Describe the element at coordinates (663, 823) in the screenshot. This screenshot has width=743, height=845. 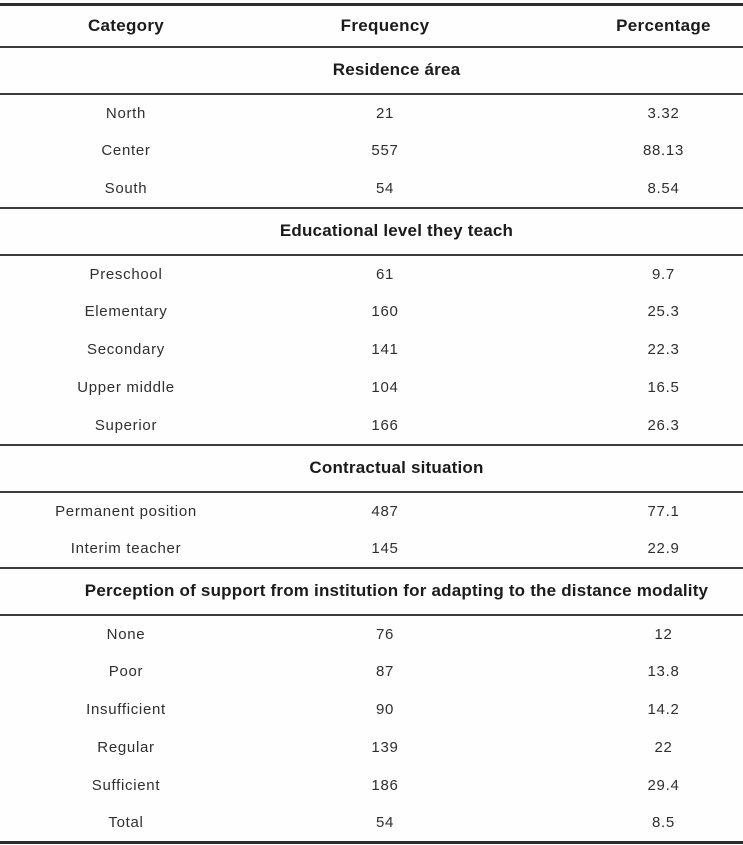
I see `cell-percentage: 8.5` at that location.